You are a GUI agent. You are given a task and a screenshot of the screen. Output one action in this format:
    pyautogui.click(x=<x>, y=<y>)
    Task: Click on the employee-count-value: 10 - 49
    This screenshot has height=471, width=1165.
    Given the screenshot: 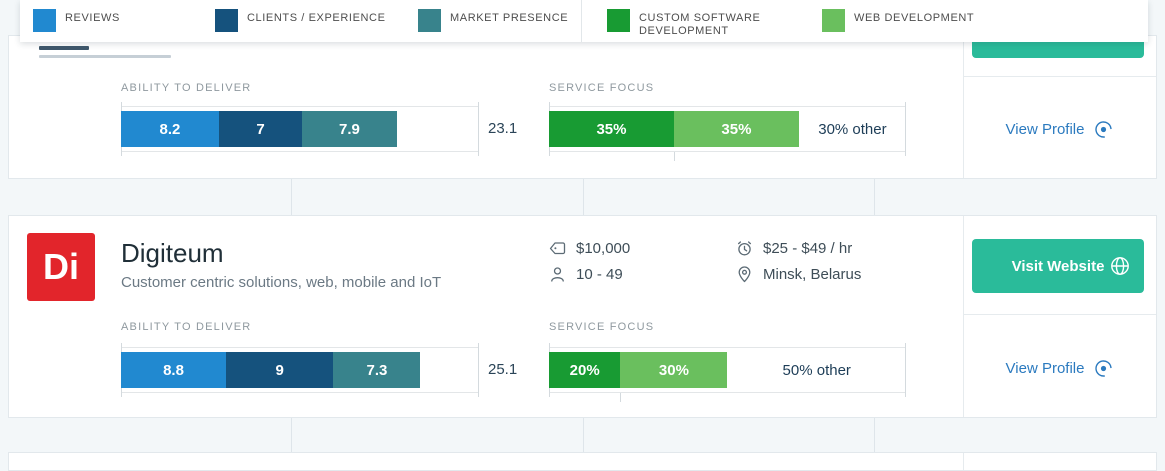 What is the action you would take?
    pyautogui.click(x=599, y=274)
    